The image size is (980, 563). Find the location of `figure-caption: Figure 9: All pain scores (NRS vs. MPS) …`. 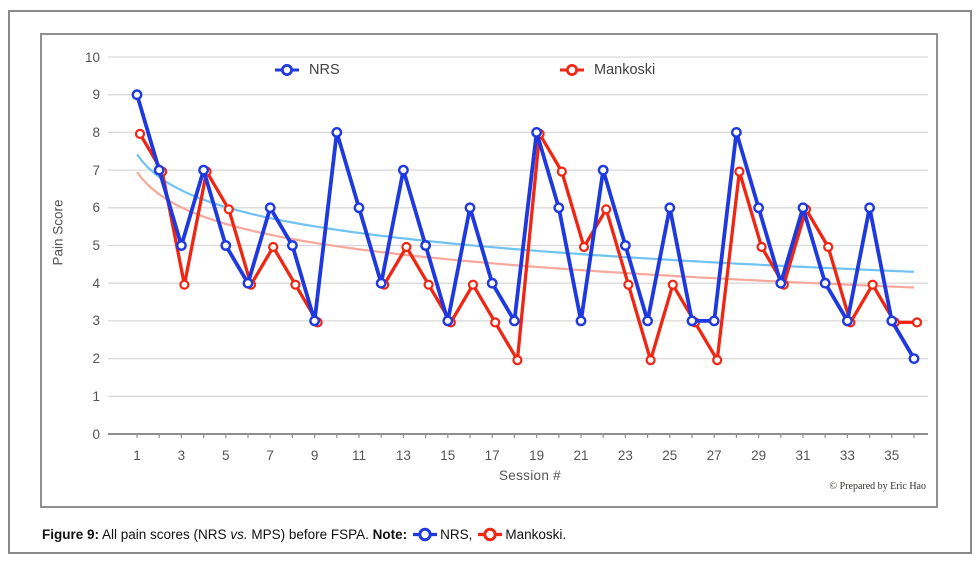

figure-caption: Figure 9: All pain scores (NRS vs. MPS) … is located at coordinates (497, 534).